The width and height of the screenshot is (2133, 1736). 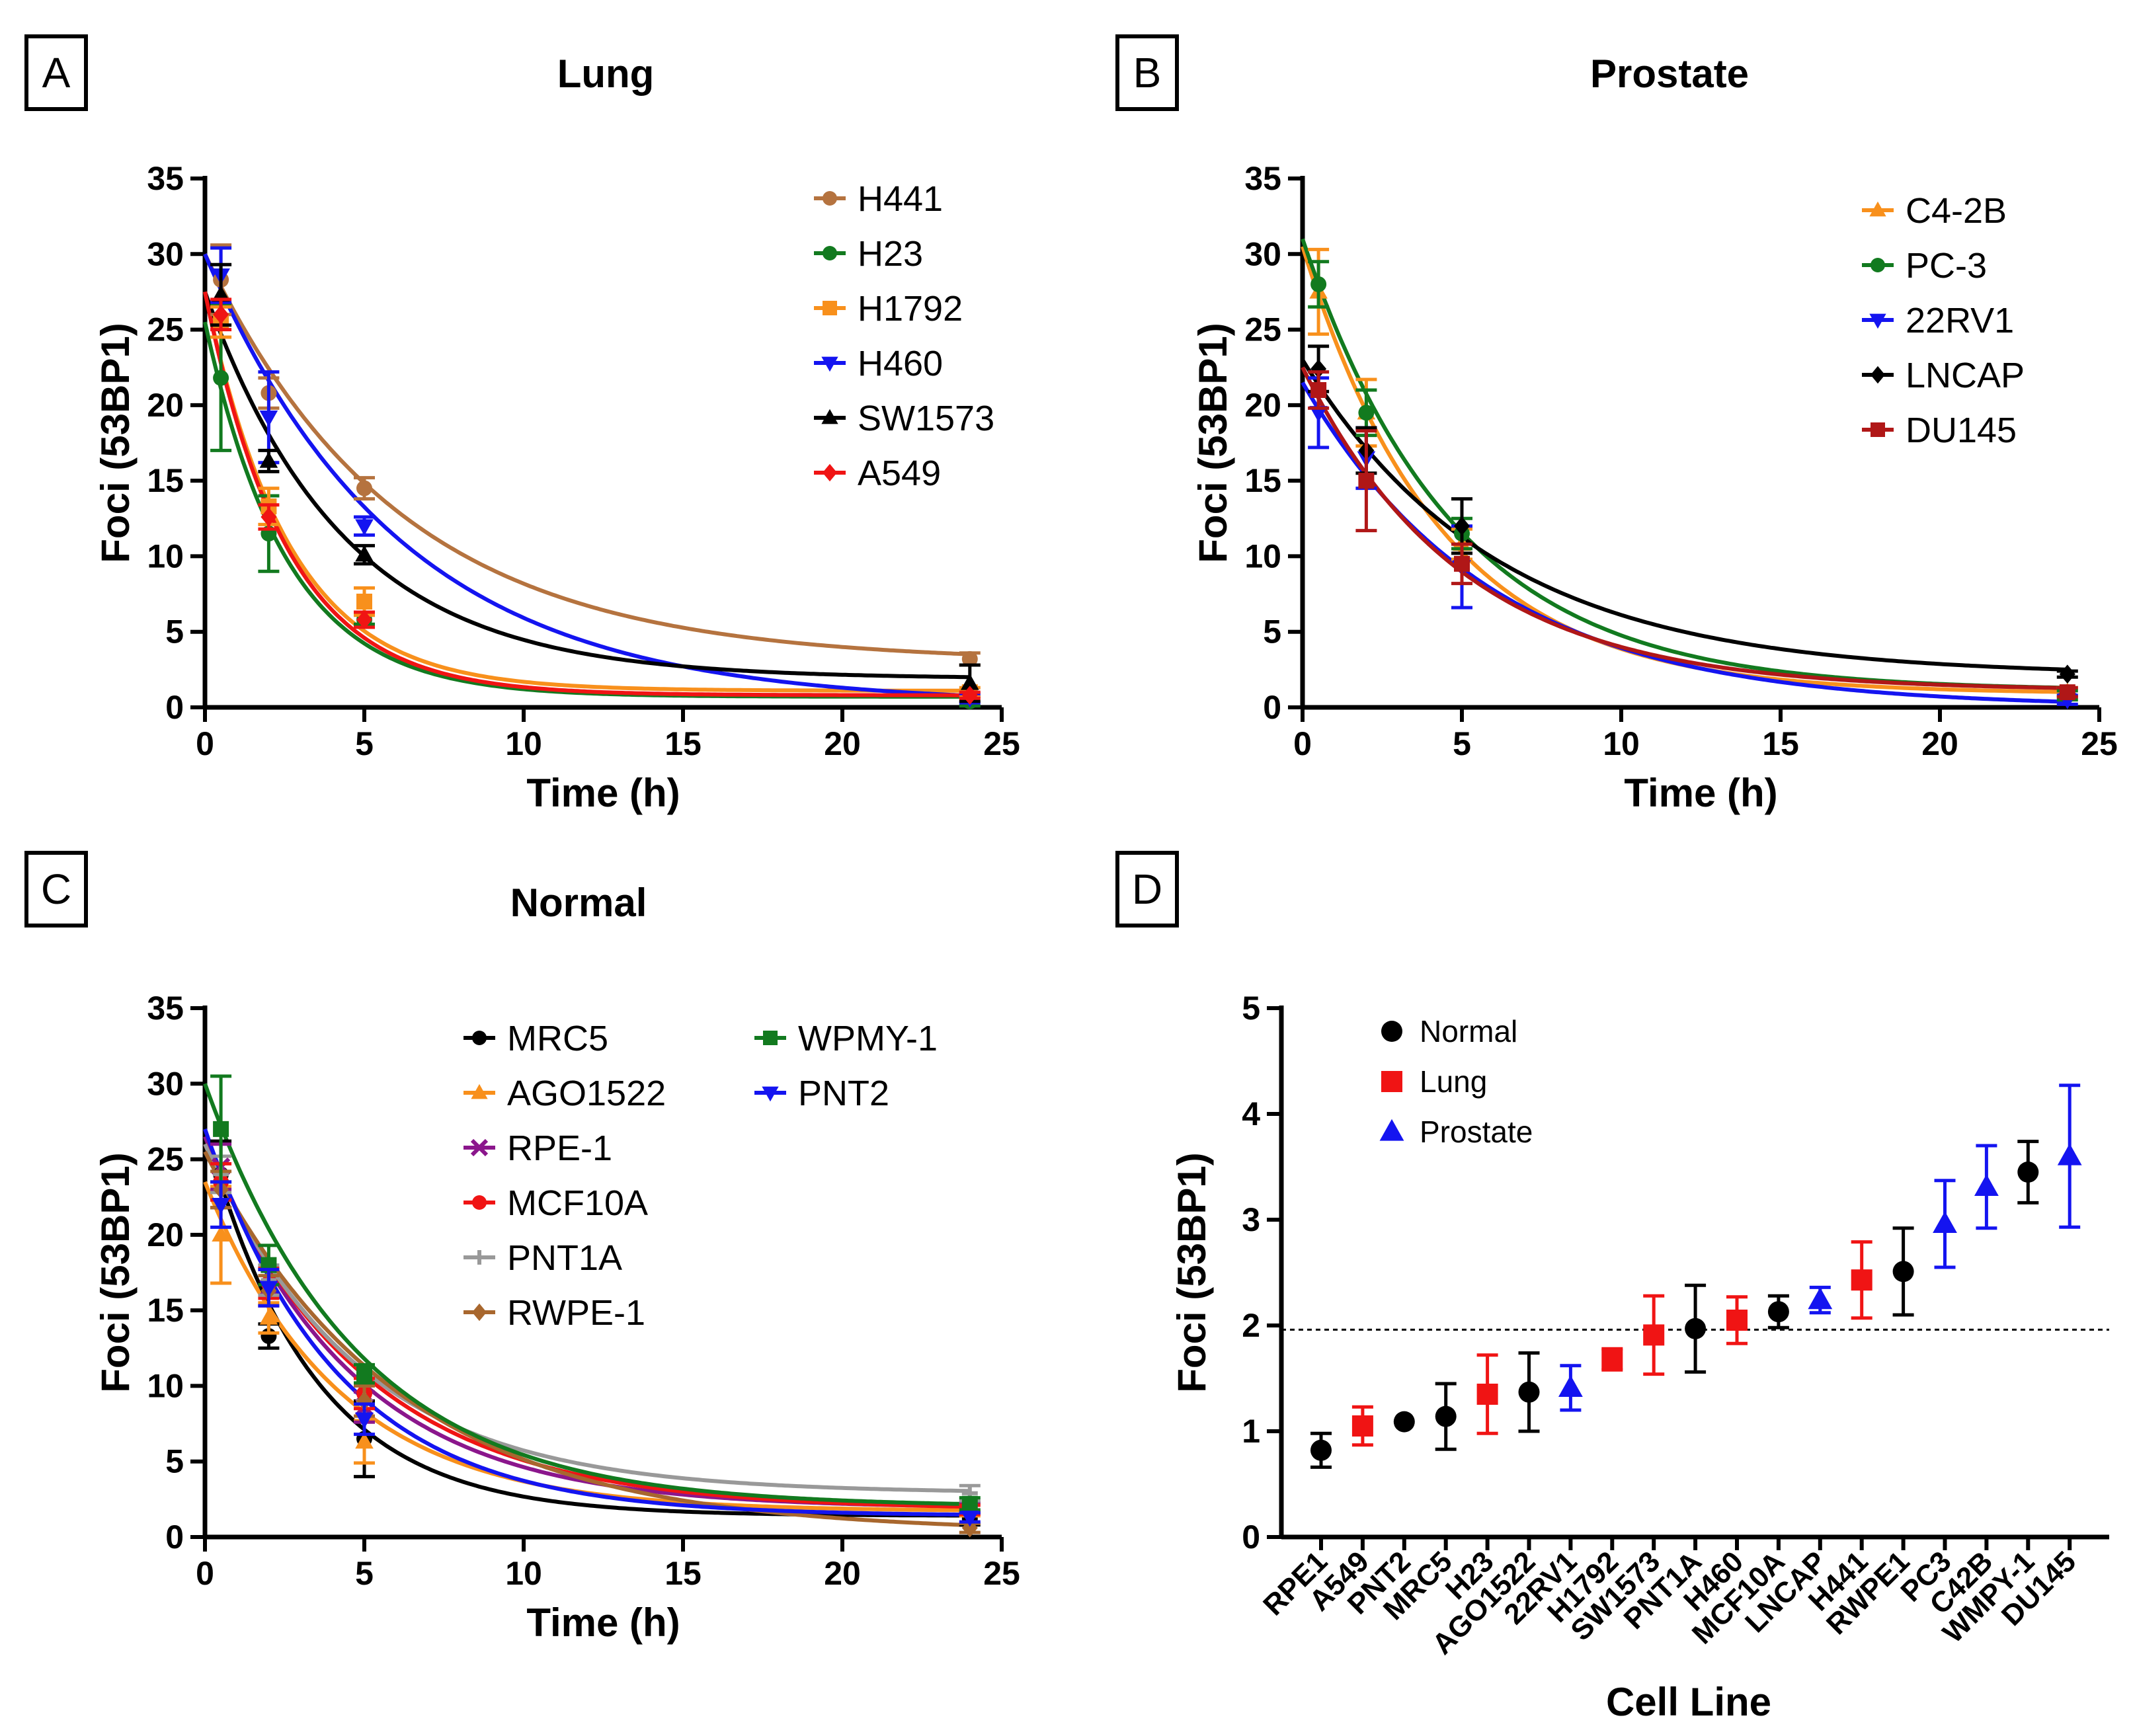 What do you see at coordinates (1696, 1329) in the screenshot?
I see `data-point-pnt1a` at bounding box center [1696, 1329].